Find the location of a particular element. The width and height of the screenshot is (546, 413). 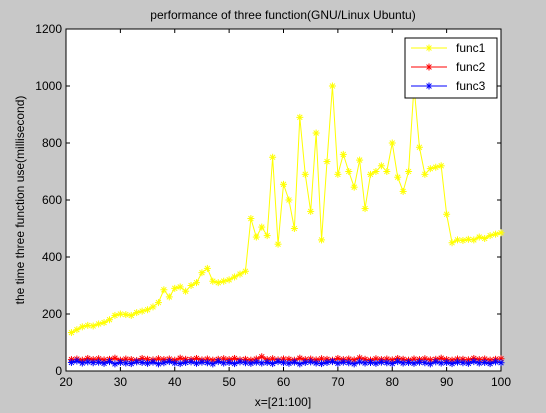

y-tick-label: 1000 is located at coordinates (48, 86).